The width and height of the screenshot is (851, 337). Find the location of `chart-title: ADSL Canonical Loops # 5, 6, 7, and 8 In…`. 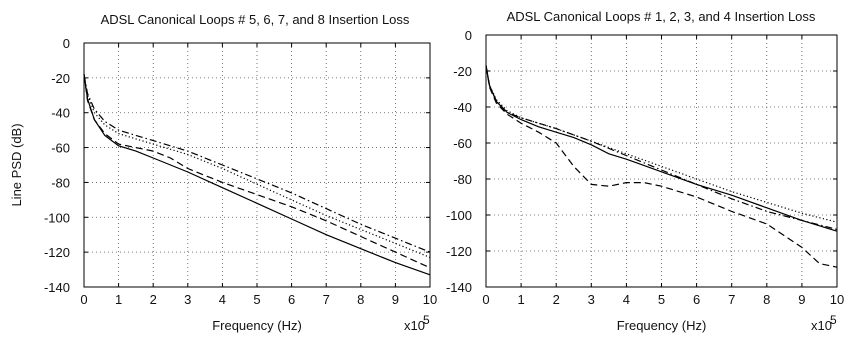

chart-title: ADSL Canonical Loops # 5, 6, 7, and 8 In… is located at coordinates (255, 19).